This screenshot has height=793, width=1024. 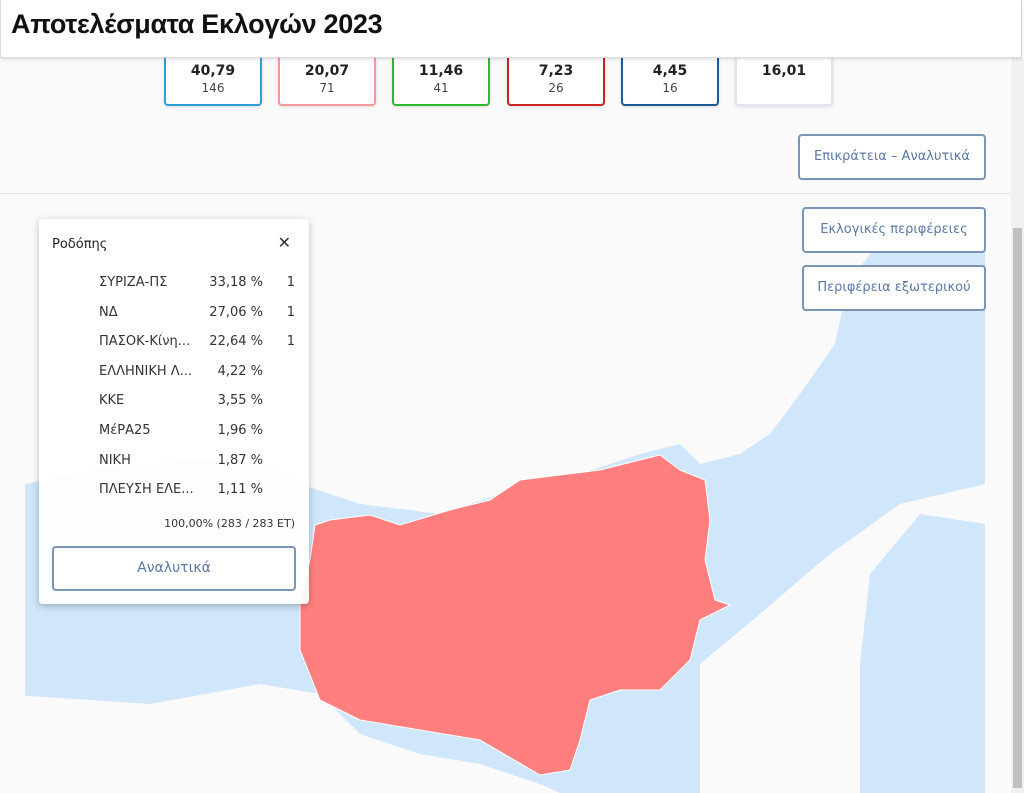 I want to click on party-row: ΣΥΡΙΖΑ-ΠΣ 33,18 % 1, so click(x=176, y=284).